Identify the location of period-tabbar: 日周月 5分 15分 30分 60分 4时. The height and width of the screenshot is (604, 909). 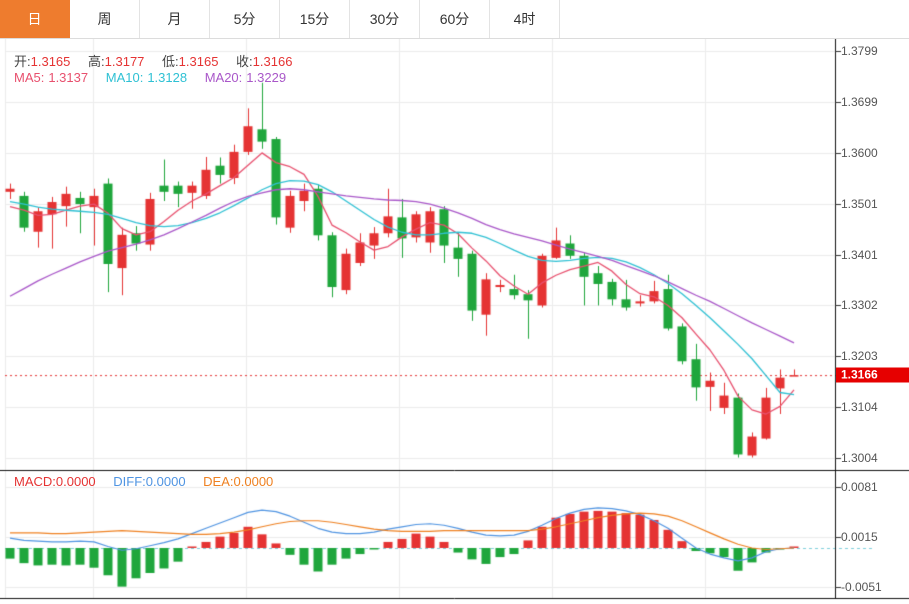
(454, 19).